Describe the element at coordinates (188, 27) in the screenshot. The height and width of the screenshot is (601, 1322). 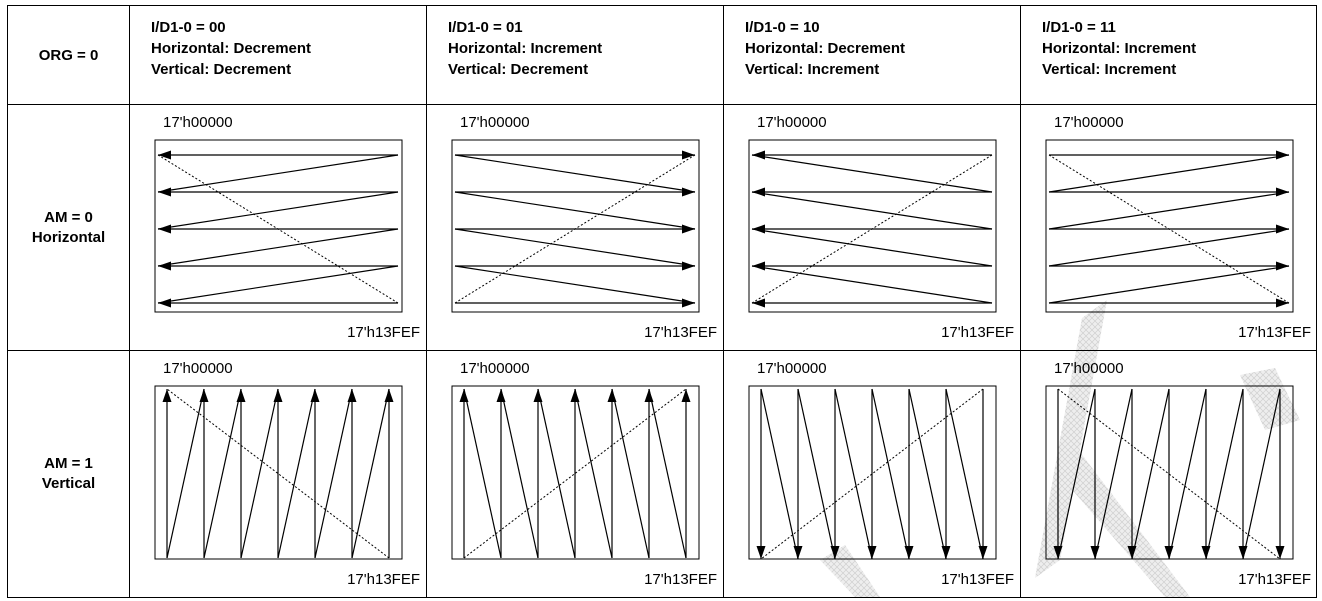
I see `id-setting-label: I/D1-0 = 00` at that location.